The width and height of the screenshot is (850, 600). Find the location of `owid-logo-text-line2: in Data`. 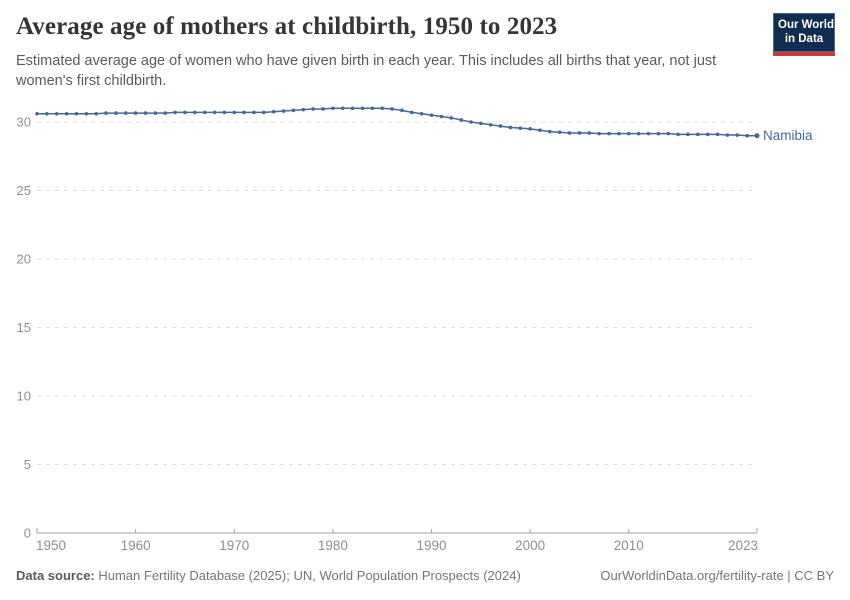

owid-logo-text-line2: in Data is located at coordinates (804, 38).